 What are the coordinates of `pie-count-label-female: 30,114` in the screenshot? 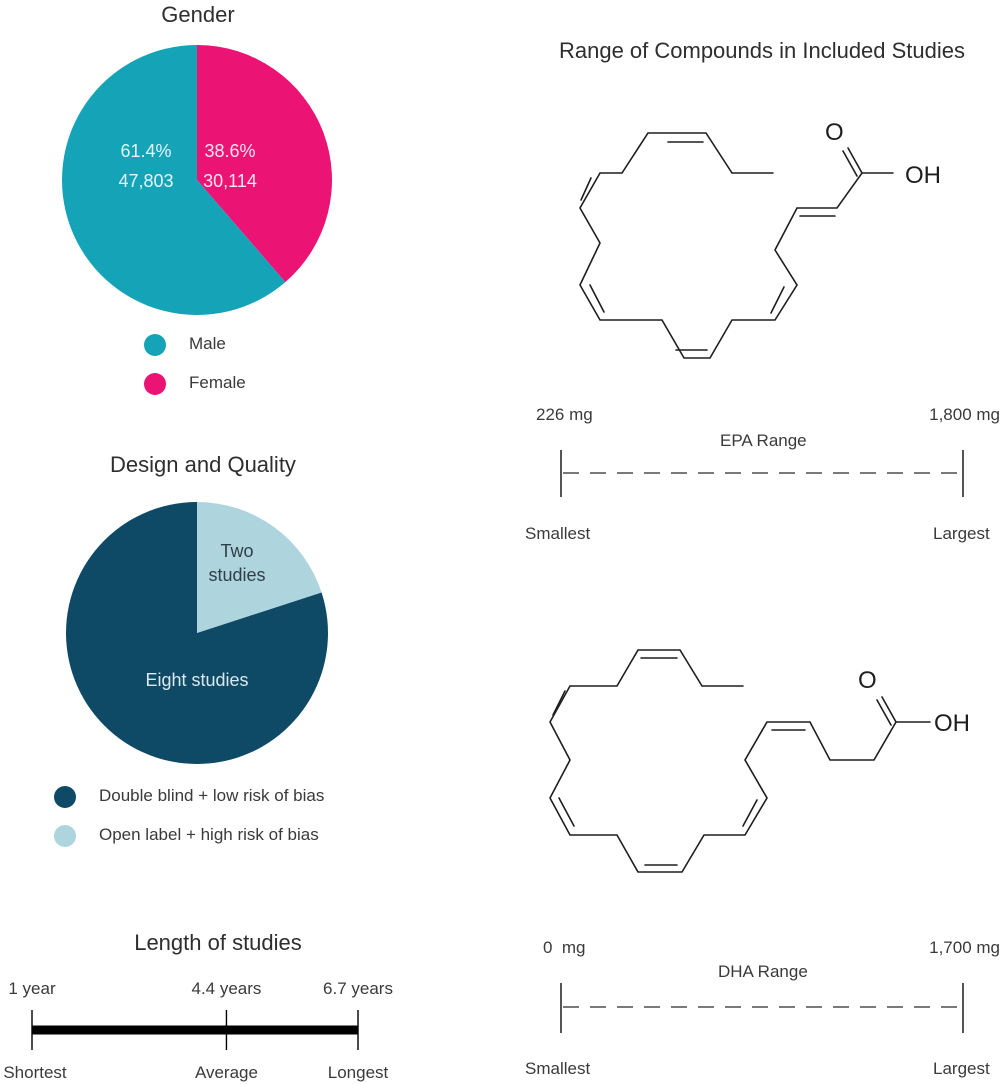 It's located at (230, 181).